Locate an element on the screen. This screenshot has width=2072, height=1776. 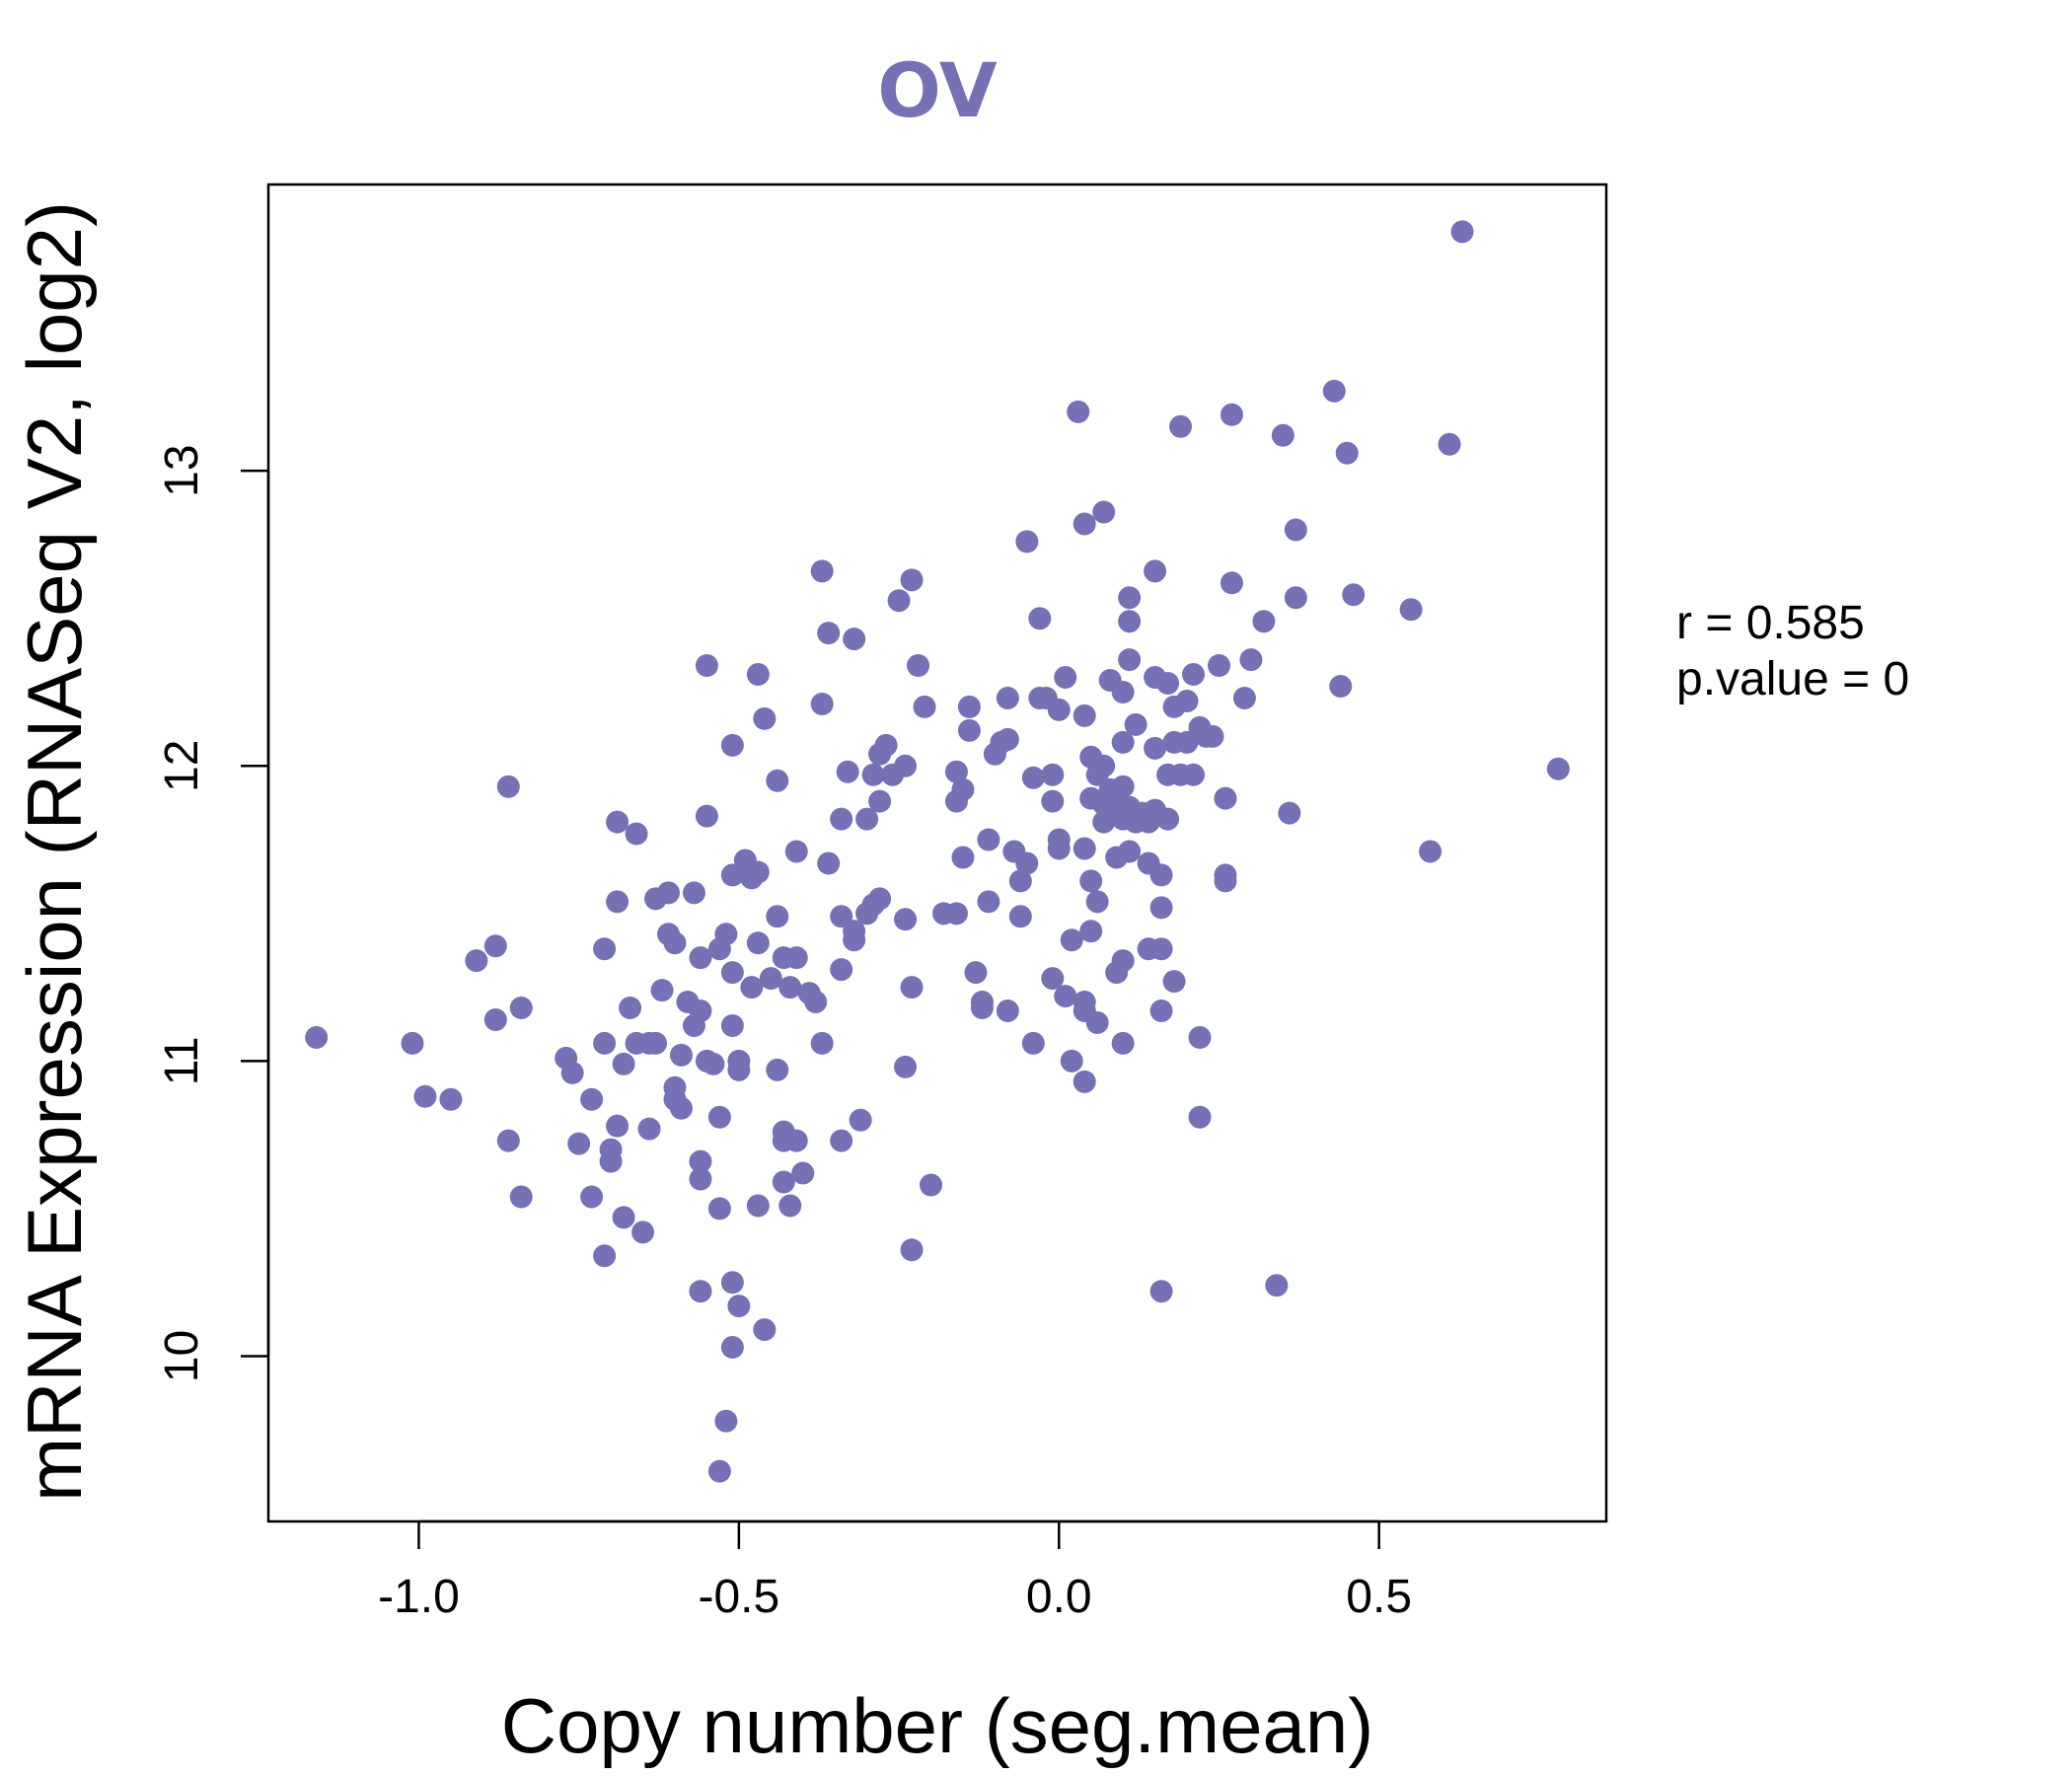
y-axis: 10 11 12 13 is located at coordinates (213, 913).